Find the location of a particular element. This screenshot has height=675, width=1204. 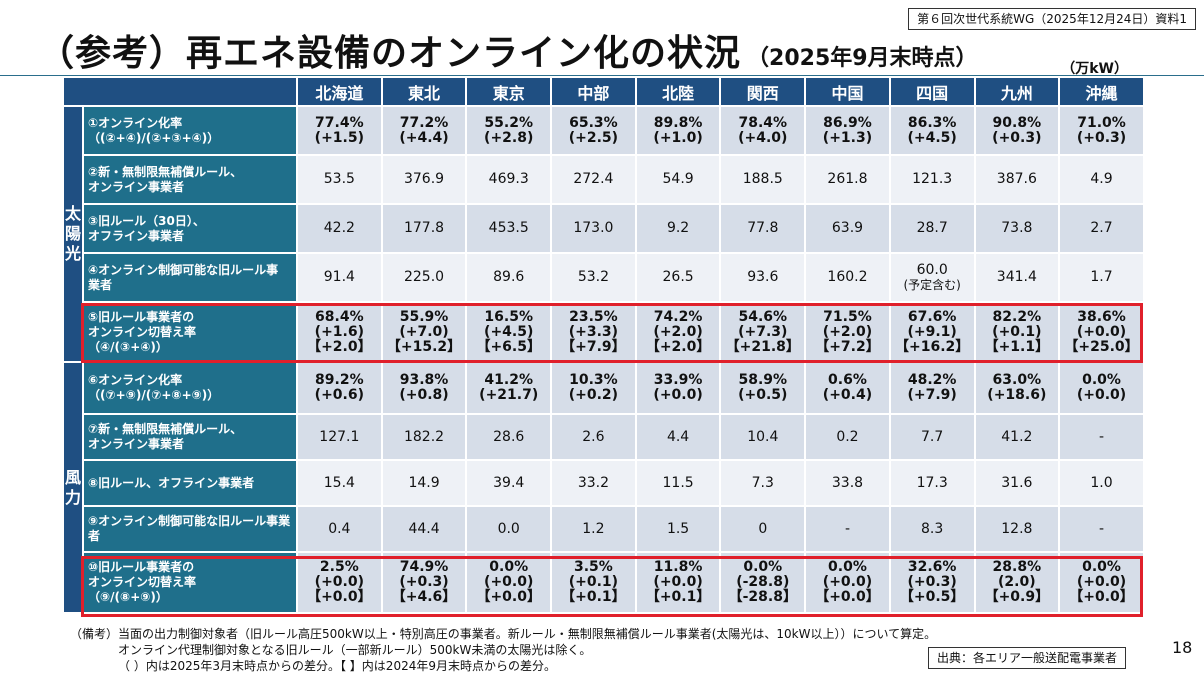

cell-value: 77.4% is located at coordinates (339, 122).